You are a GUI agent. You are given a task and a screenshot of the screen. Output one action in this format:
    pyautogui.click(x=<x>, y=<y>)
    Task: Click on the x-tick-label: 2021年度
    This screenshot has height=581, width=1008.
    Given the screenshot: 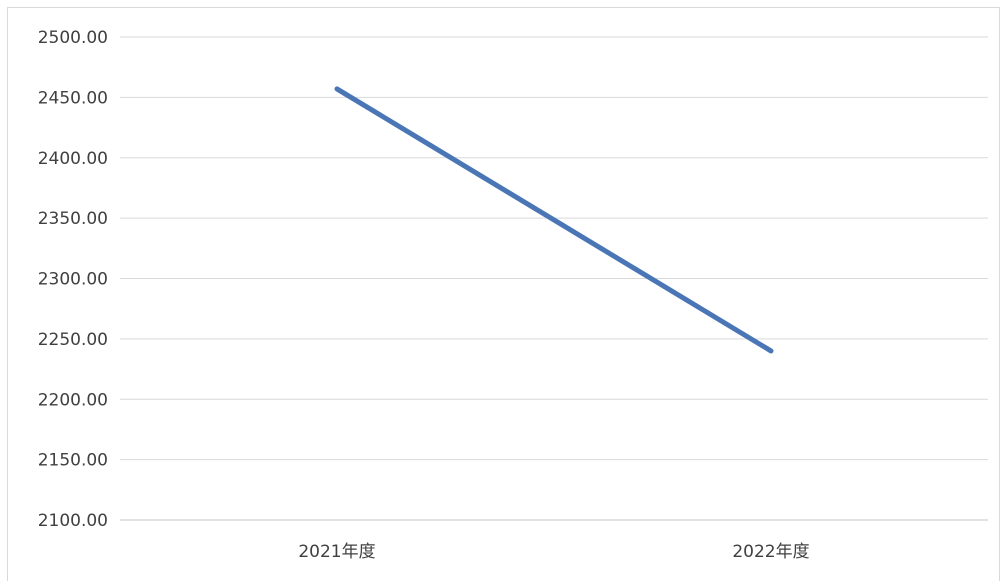 What is the action you would take?
    pyautogui.click(x=336, y=552)
    